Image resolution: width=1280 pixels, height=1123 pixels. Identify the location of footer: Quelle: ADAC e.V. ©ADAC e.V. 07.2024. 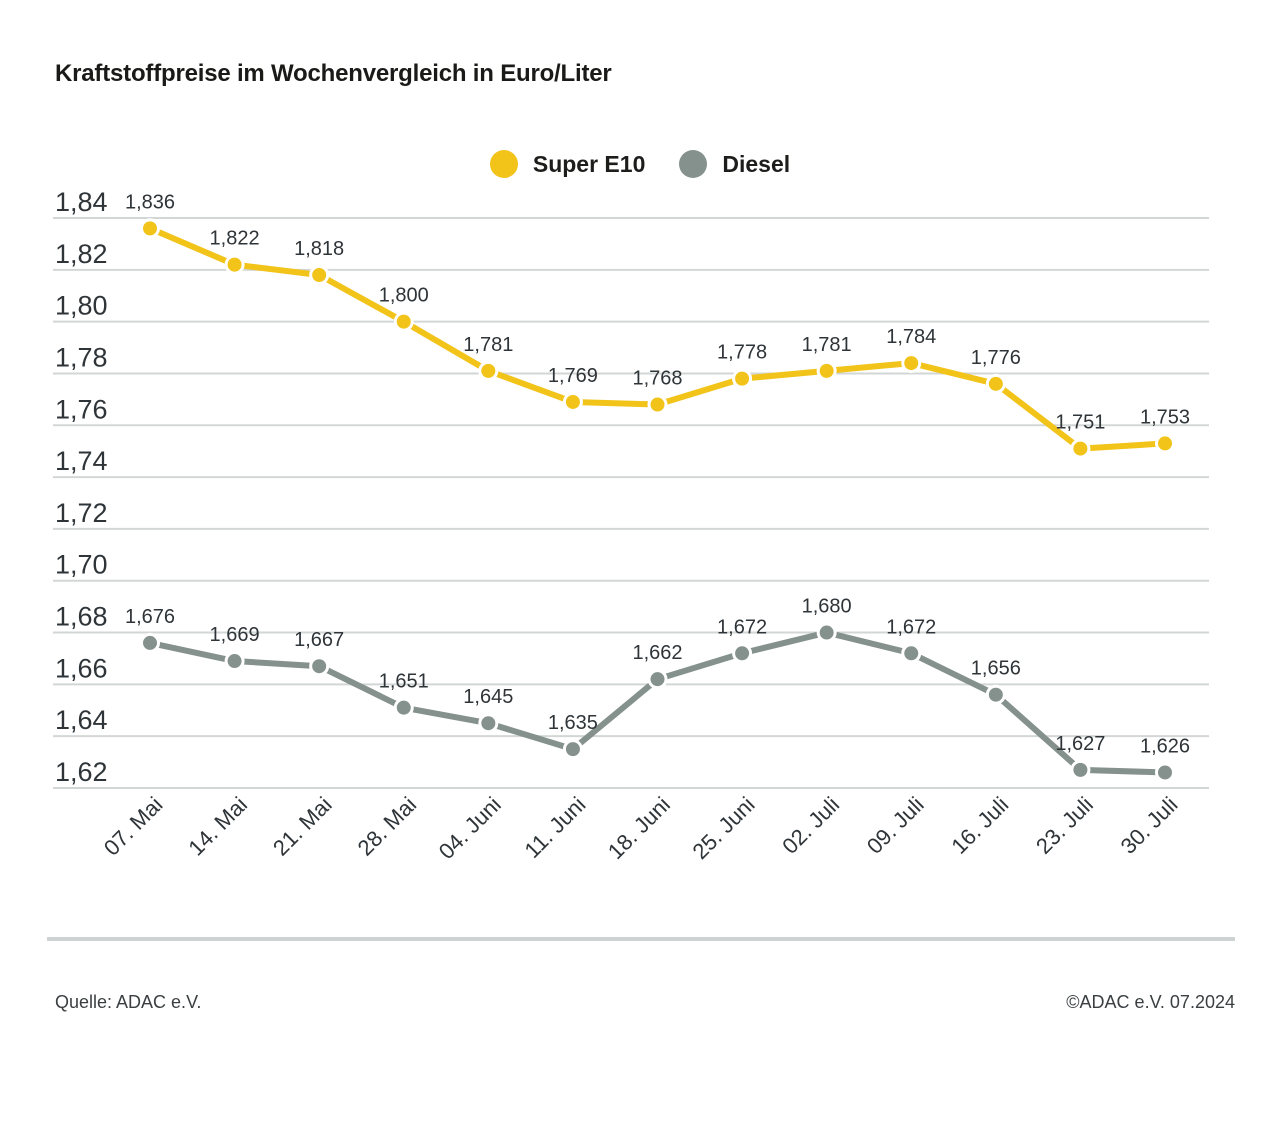
(645, 1002).